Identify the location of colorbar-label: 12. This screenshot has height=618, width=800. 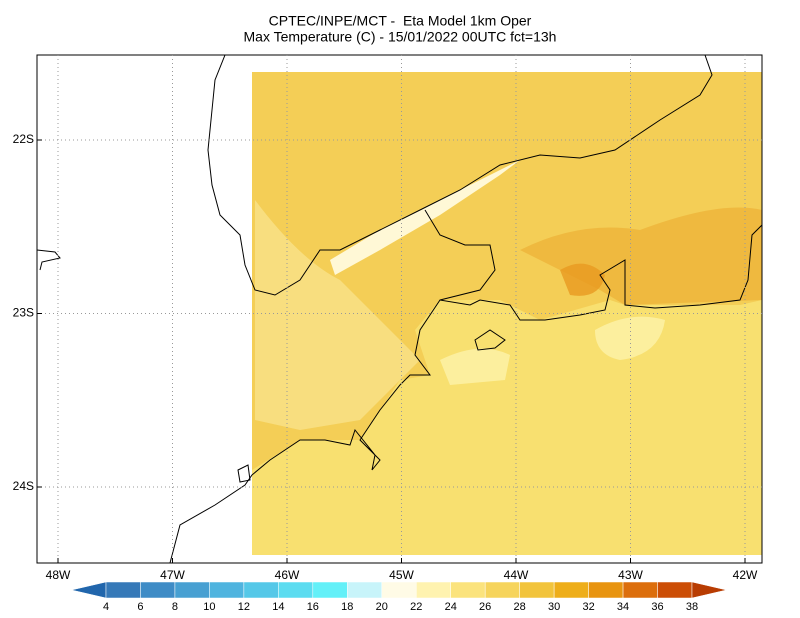
(244, 607).